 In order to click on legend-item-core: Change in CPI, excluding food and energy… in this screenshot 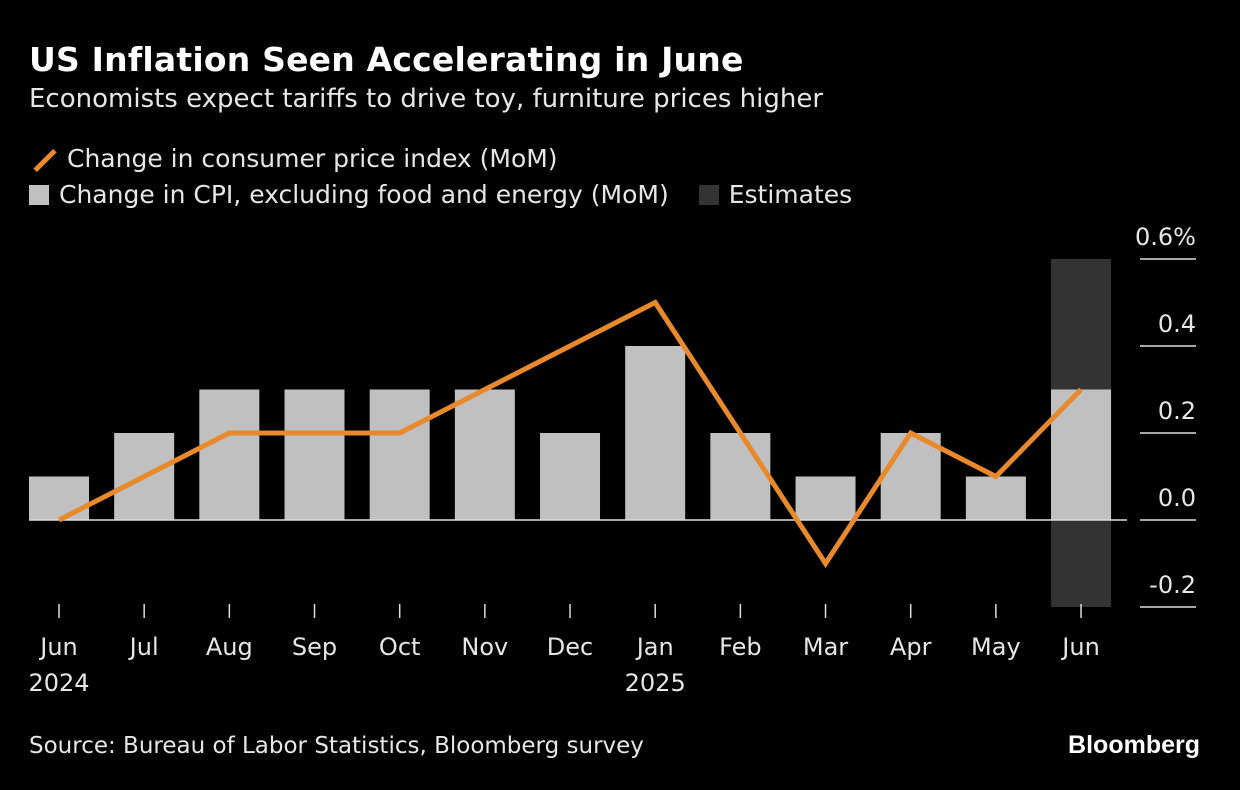, I will do `click(440, 194)`.